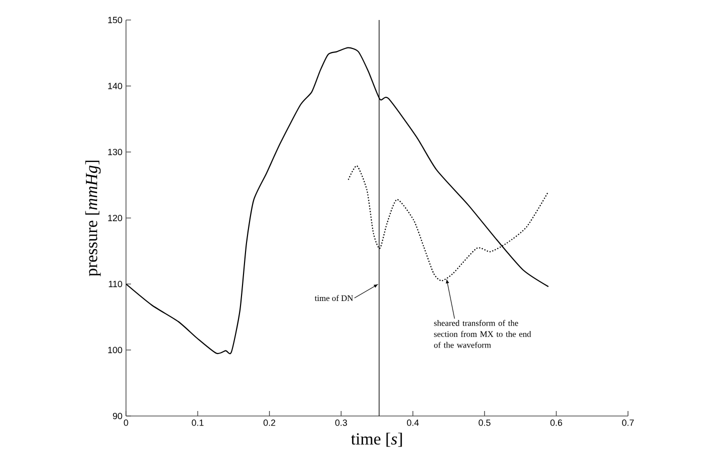 The width and height of the screenshot is (710, 468). I want to click on x-tick-label: 0.1, so click(198, 423).